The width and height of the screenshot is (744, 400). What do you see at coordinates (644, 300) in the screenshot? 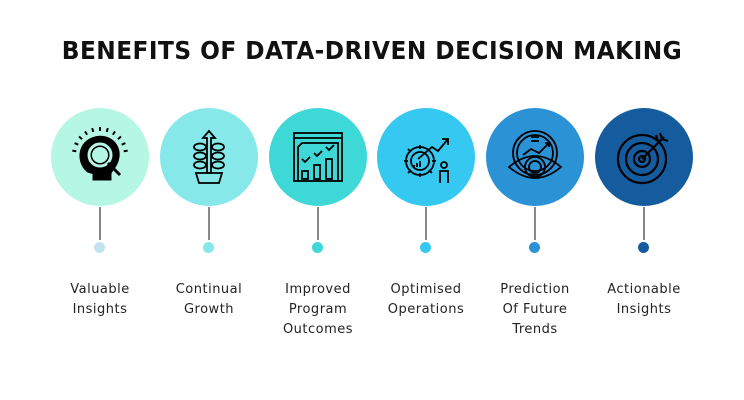
I see `benefit-label: Actionable Insights` at bounding box center [644, 300].